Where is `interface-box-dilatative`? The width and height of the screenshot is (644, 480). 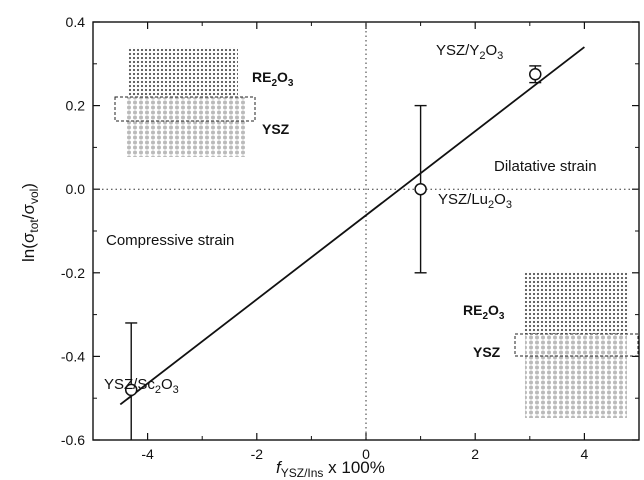 interface-box-dilatative is located at coordinates (185, 109).